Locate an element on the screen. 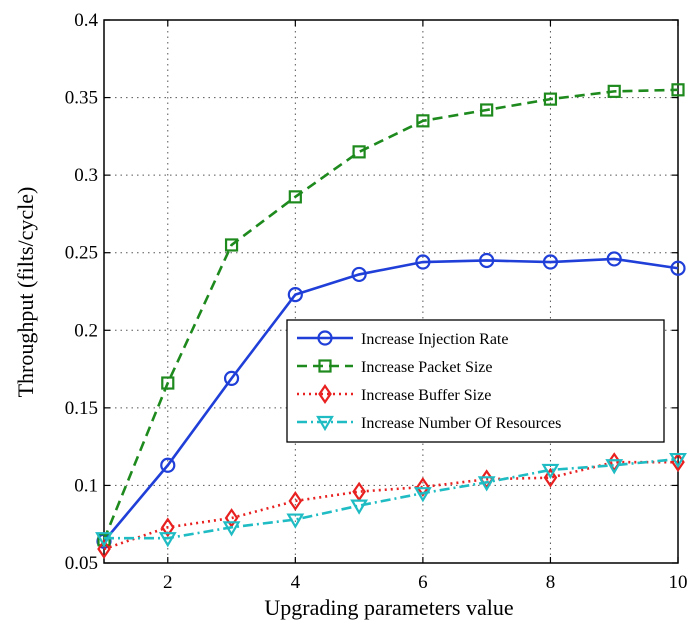 Image resolution: width=689 pixels, height=630 pixels. y-tick-label: 0.4 is located at coordinates (86, 20).